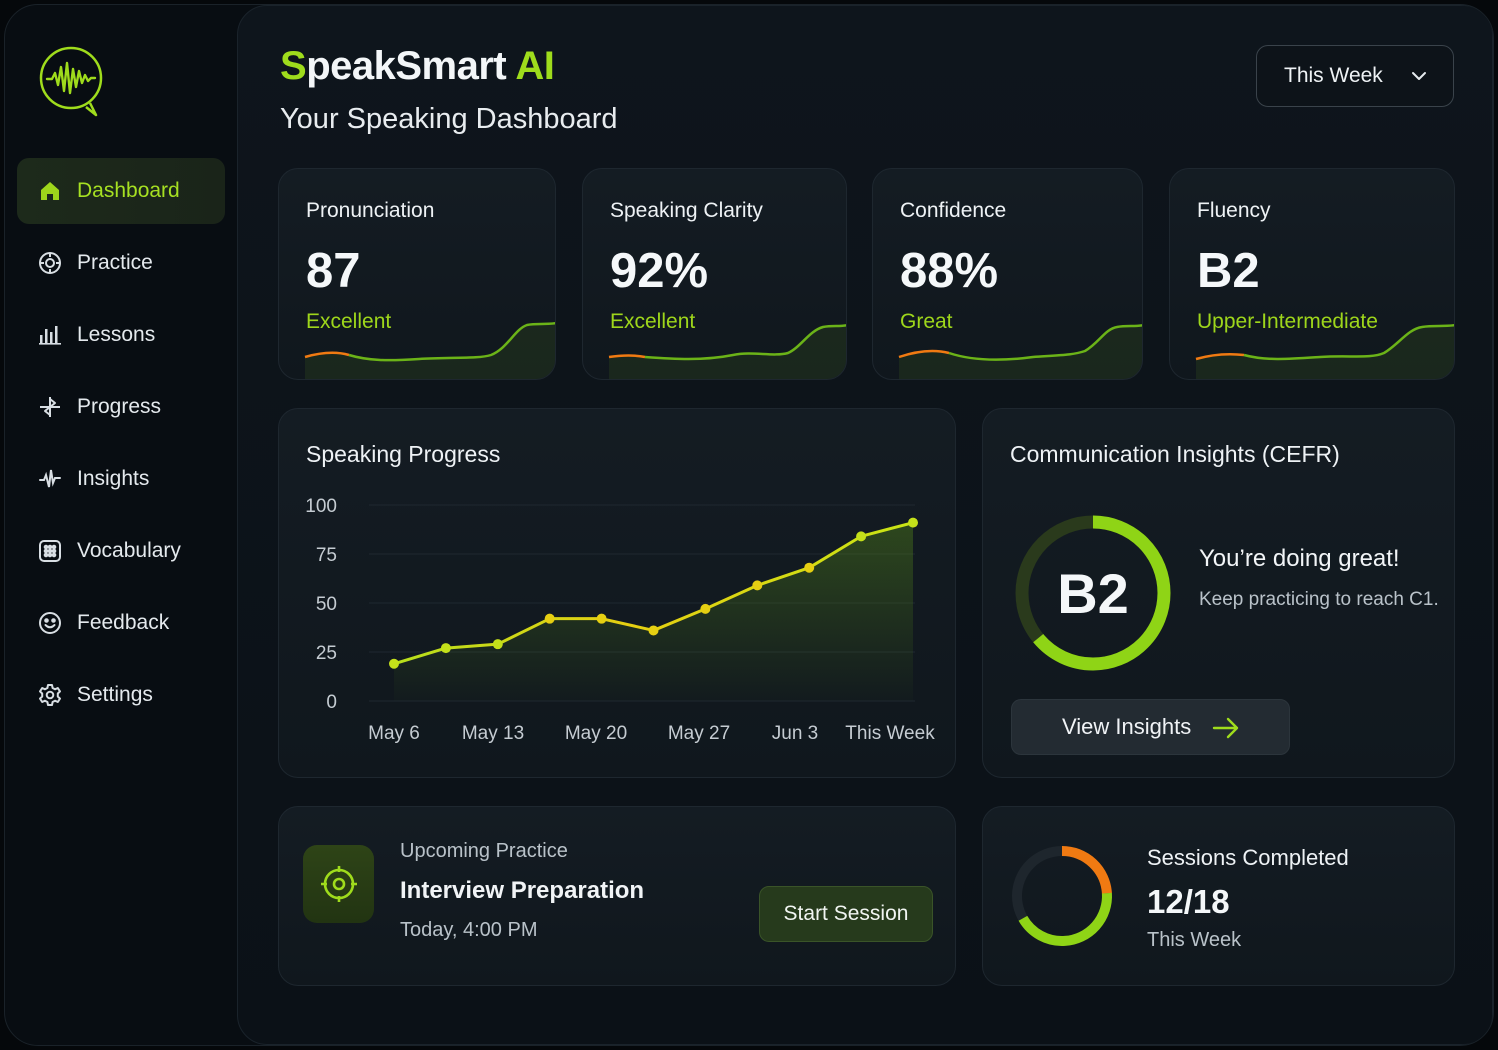  I want to click on ring-segment-green, so click(1062, 896).